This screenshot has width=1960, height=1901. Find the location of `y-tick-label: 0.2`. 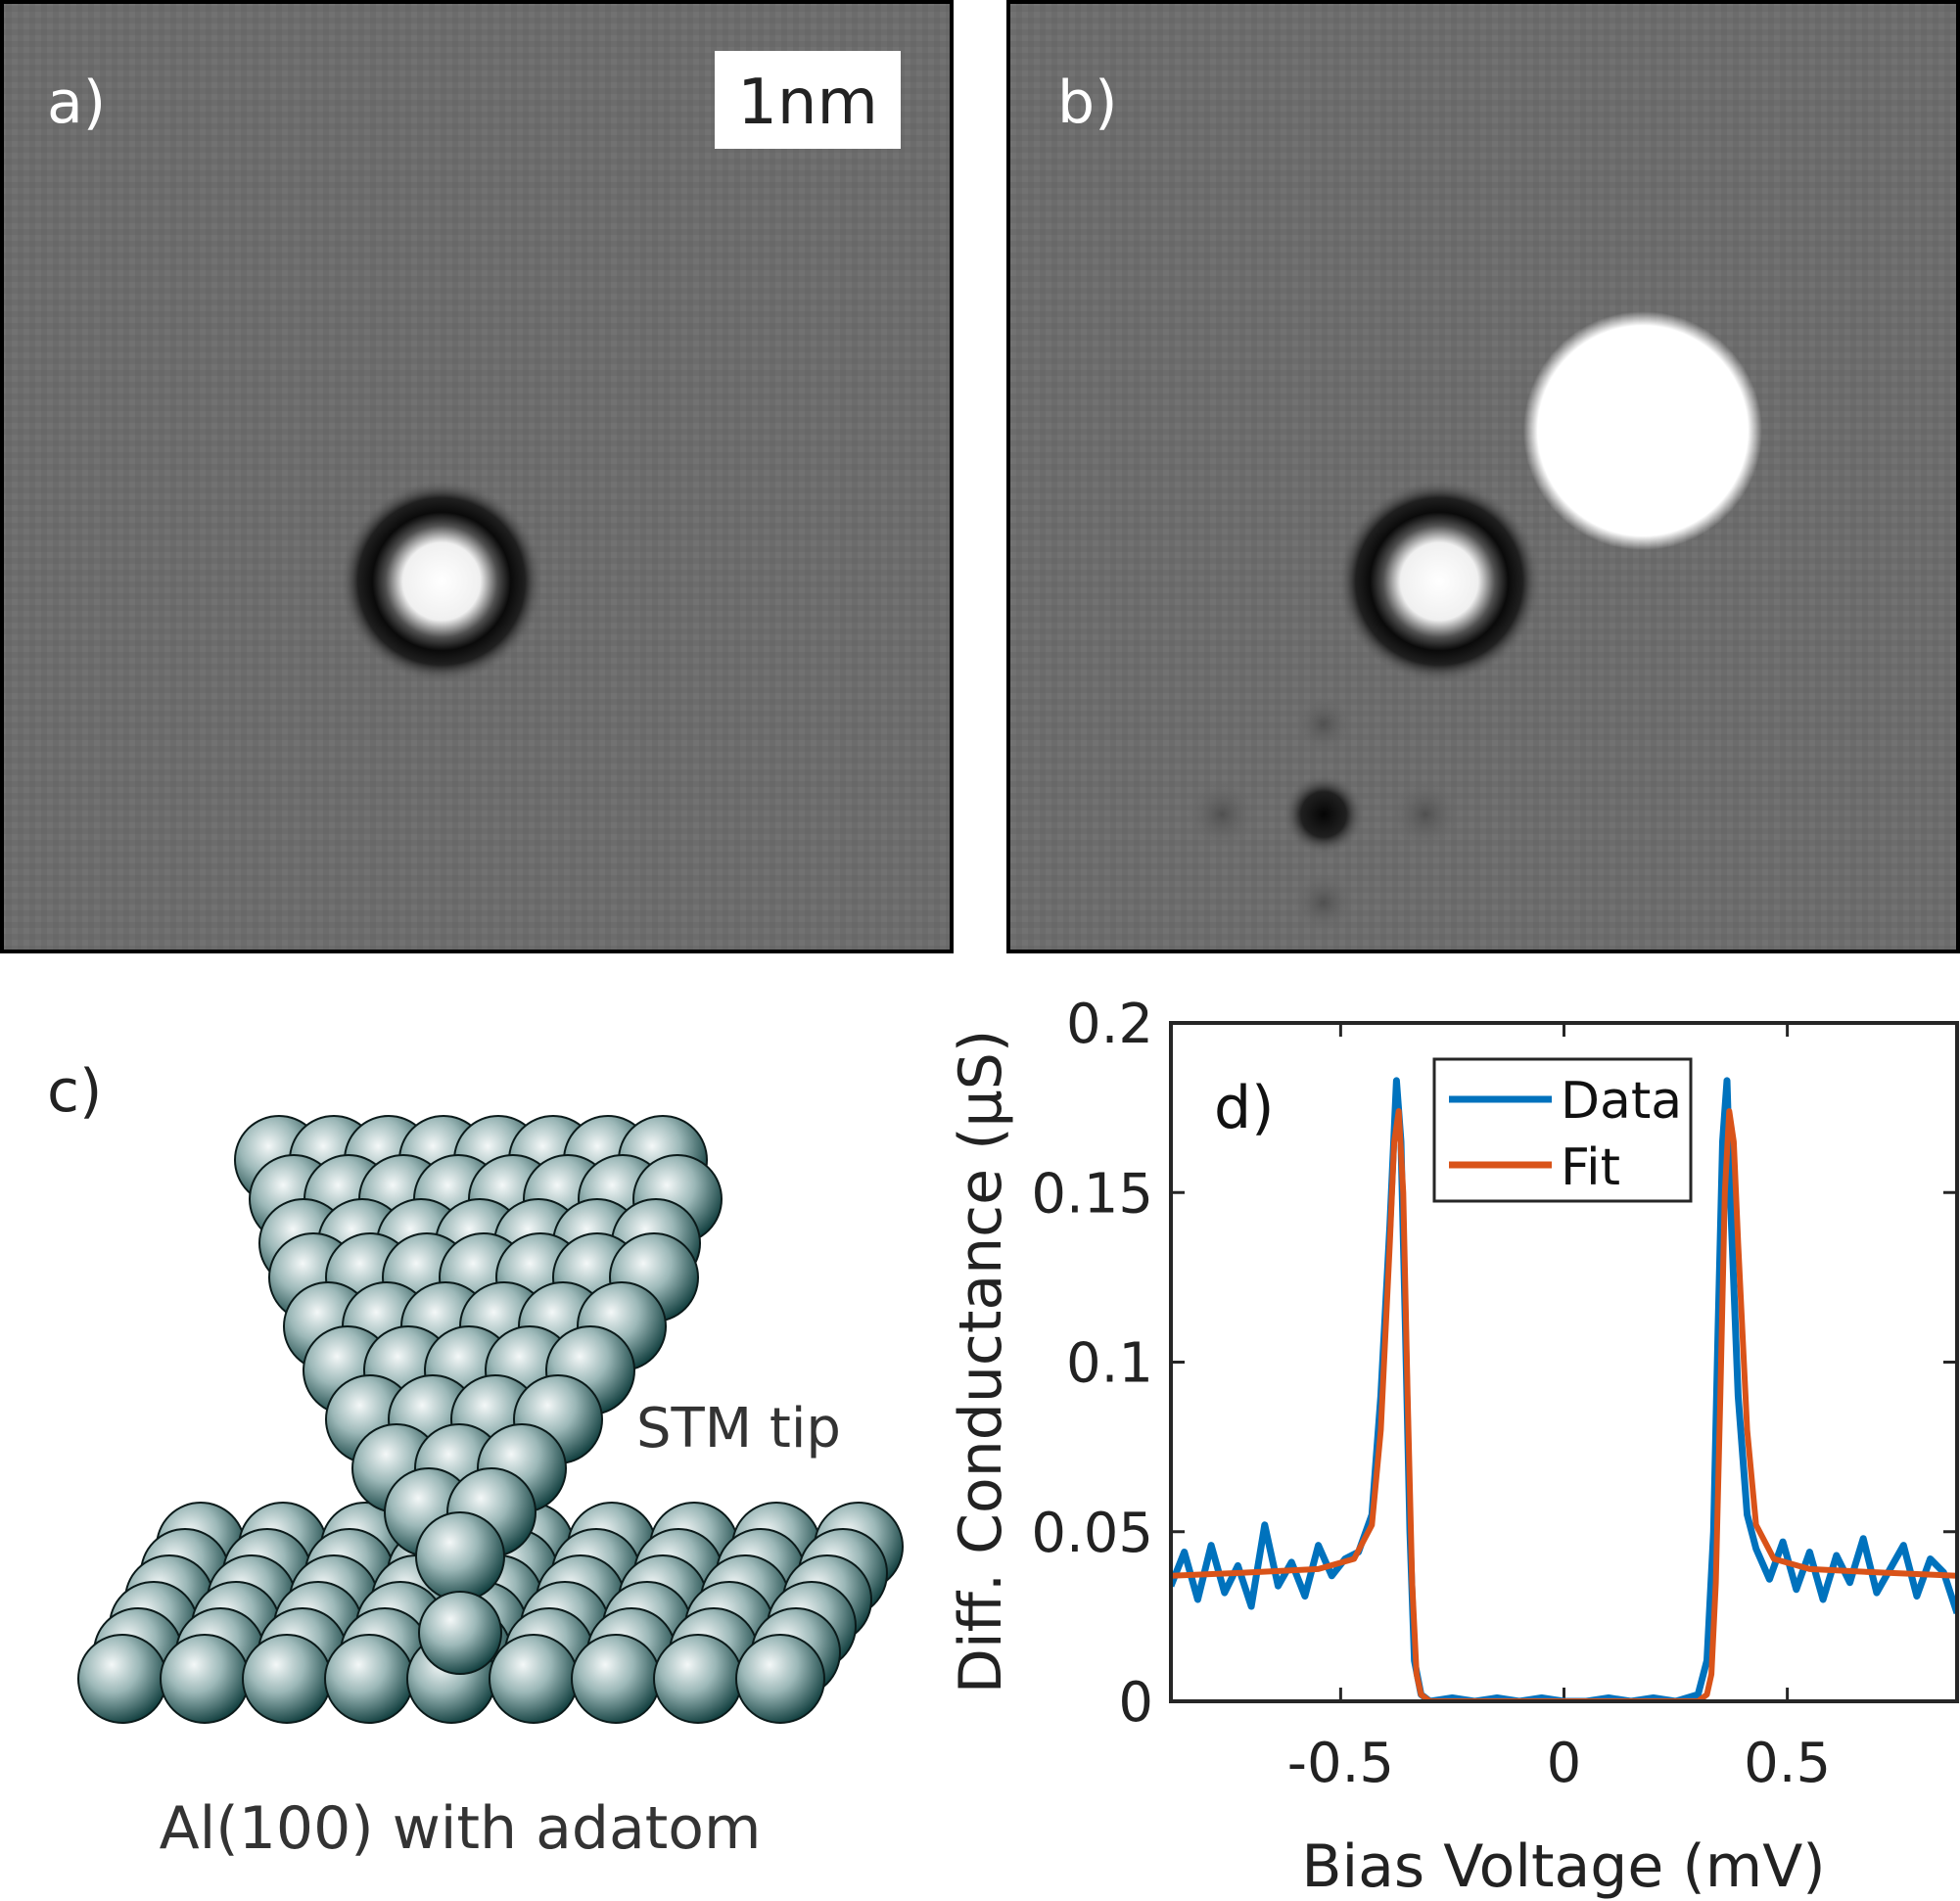

y-tick-label: 0.2 is located at coordinates (1109, 1025).